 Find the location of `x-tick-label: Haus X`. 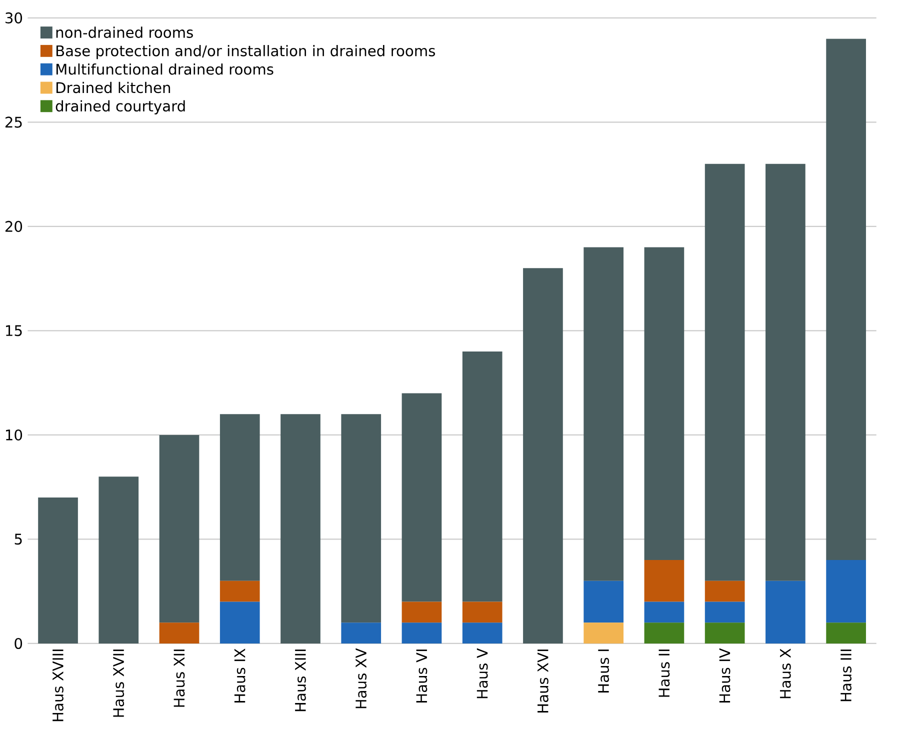

x-tick-label: Haus X is located at coordinates (785, 673).